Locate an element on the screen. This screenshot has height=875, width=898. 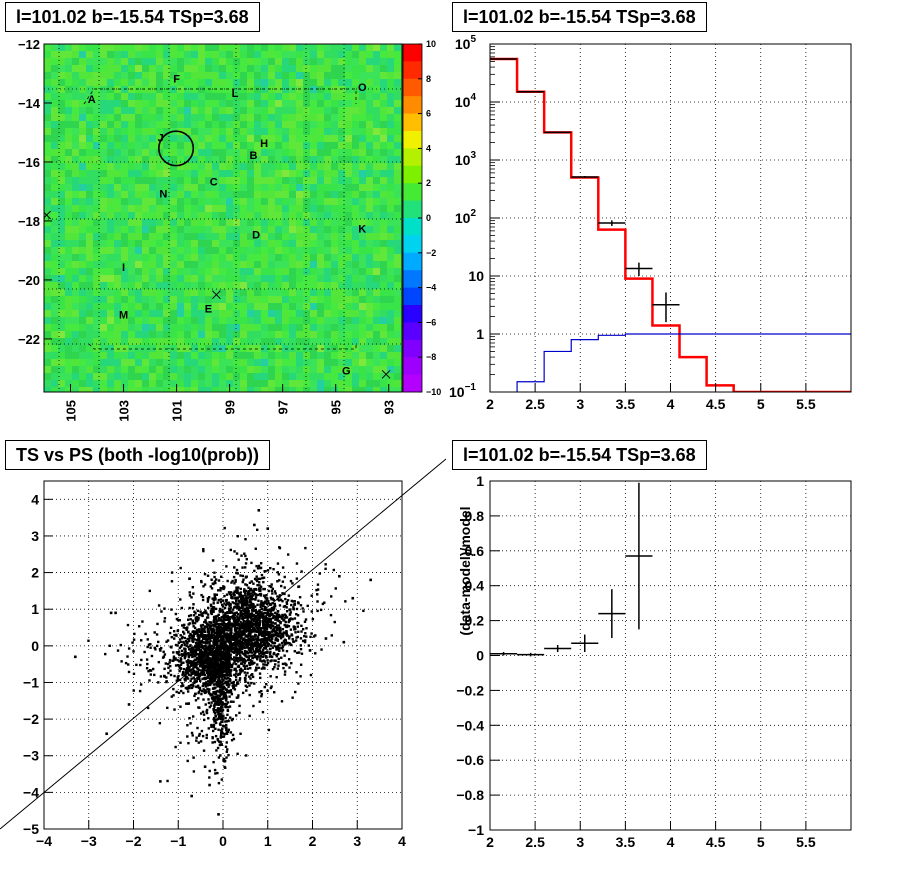
map-source-label: F is located at coordinates (176, 79).